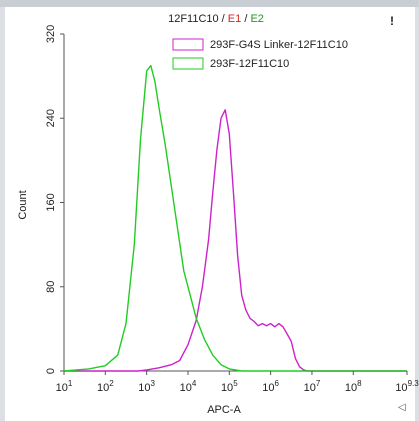 The width and height of the screenshot is (419, 421). I want to click on x-tick-label: 10⁴, so click(188, 386).